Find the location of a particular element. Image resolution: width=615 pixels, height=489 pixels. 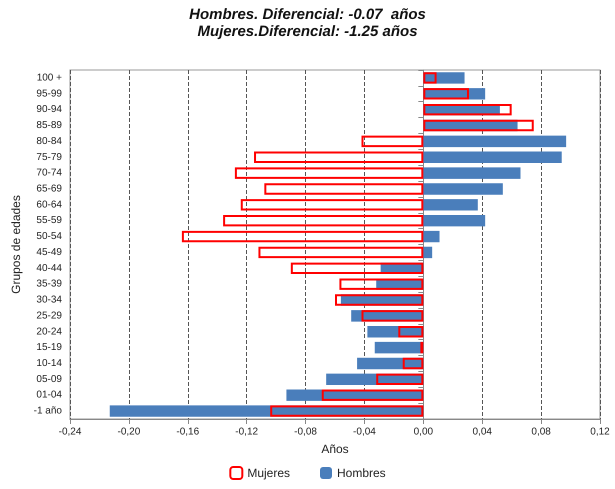

x-axis-title: Años is located at coordinates (335, 449).